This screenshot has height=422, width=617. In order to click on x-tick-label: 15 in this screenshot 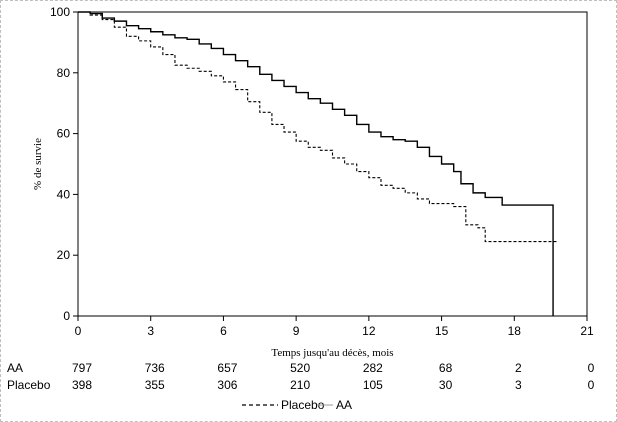, I will do `click(442, 331)`.